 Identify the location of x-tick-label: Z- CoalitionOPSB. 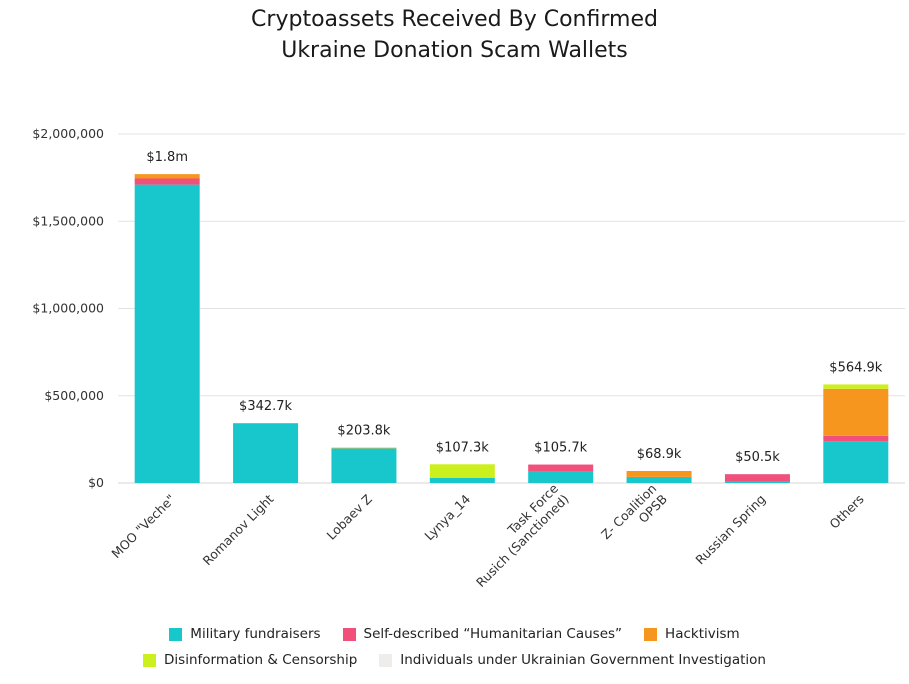
(634, 517).